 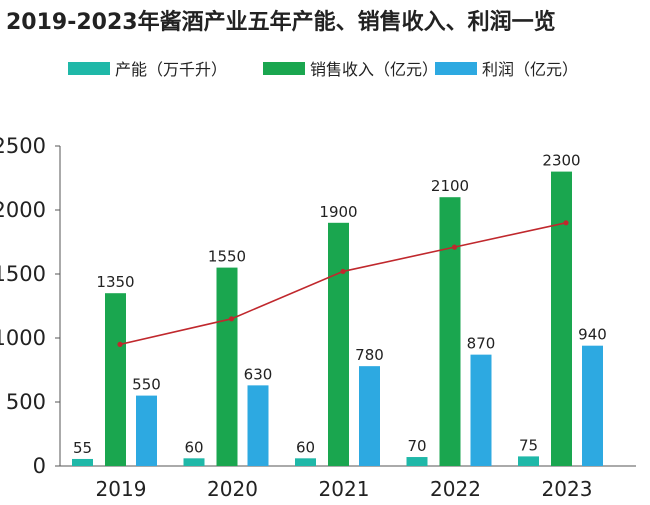 I want to click on data-label: 630, so click(x=258, y=374).